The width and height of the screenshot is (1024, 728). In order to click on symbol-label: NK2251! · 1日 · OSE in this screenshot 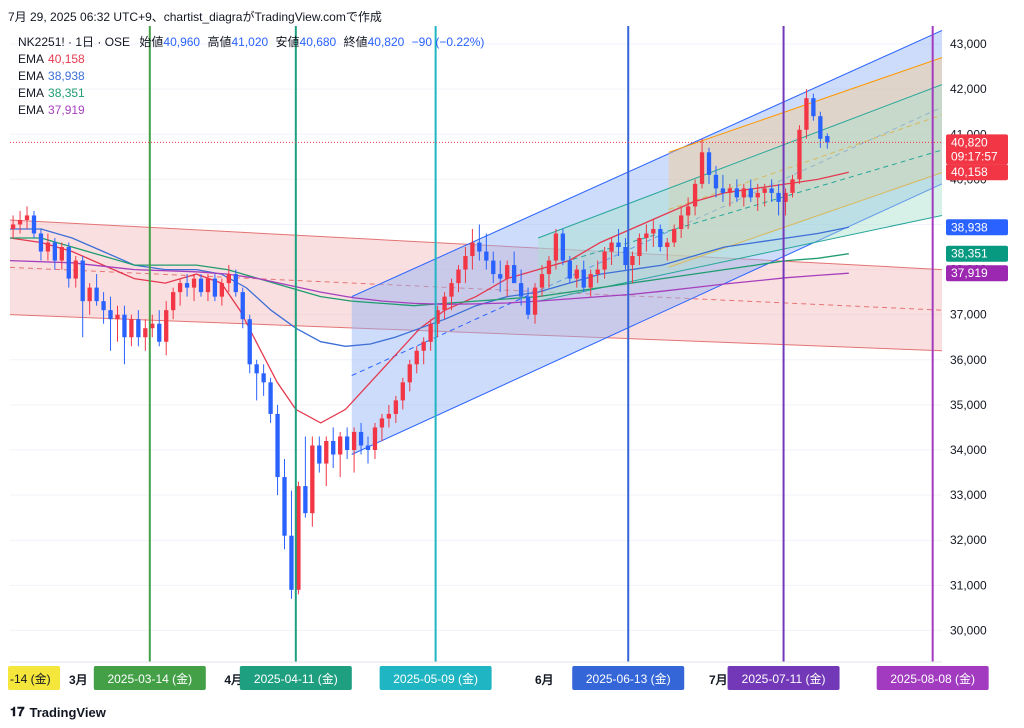, I will do `click(74, 42)`.